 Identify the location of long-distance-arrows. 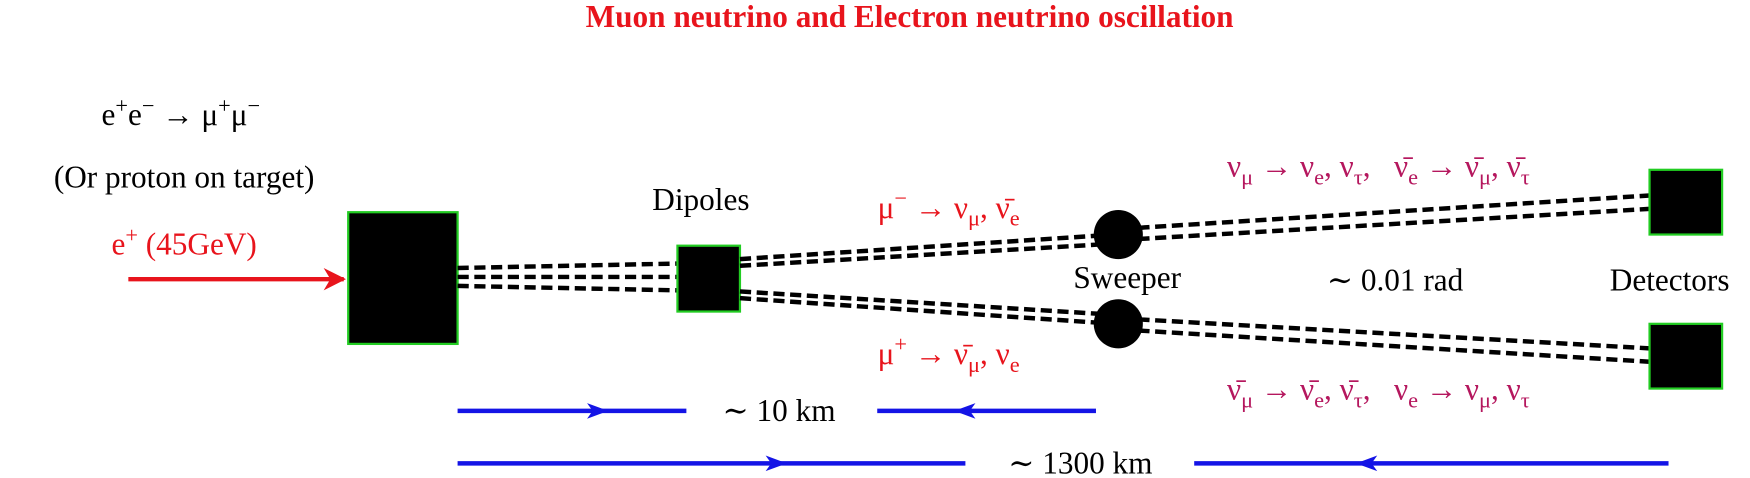
(1063, 463).